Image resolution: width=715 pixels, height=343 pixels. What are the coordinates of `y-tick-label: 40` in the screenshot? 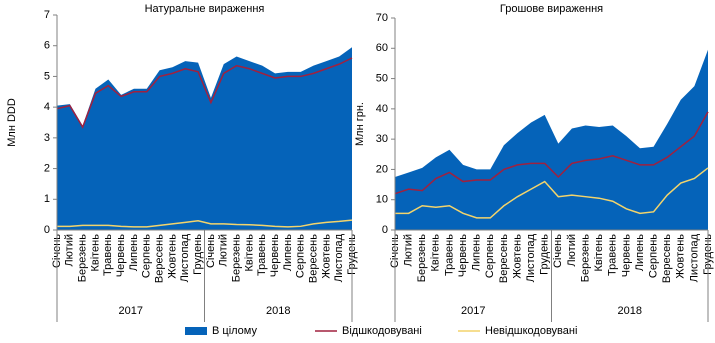 It's located at (382, 109).